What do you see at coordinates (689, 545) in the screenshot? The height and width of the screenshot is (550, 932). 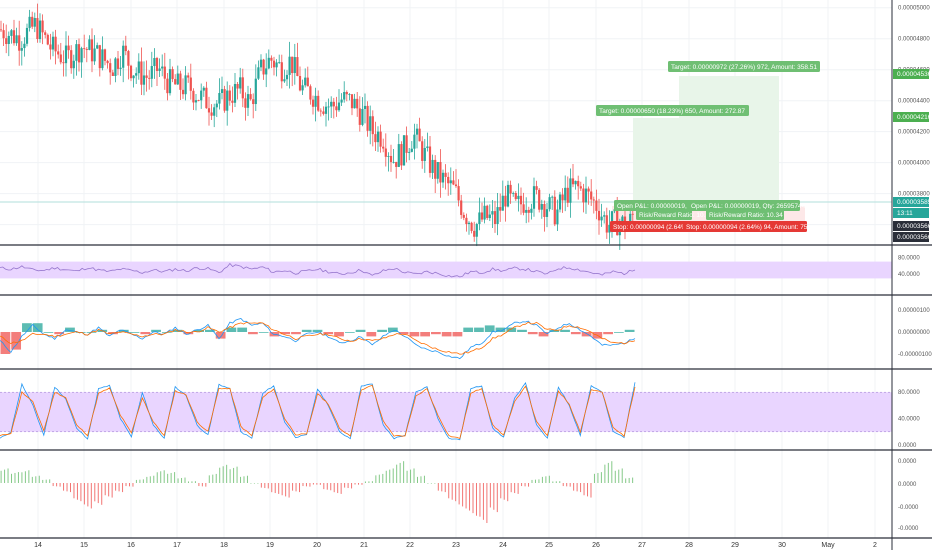 I see `time-tick-label: 28` at bounding box center [689, 545].